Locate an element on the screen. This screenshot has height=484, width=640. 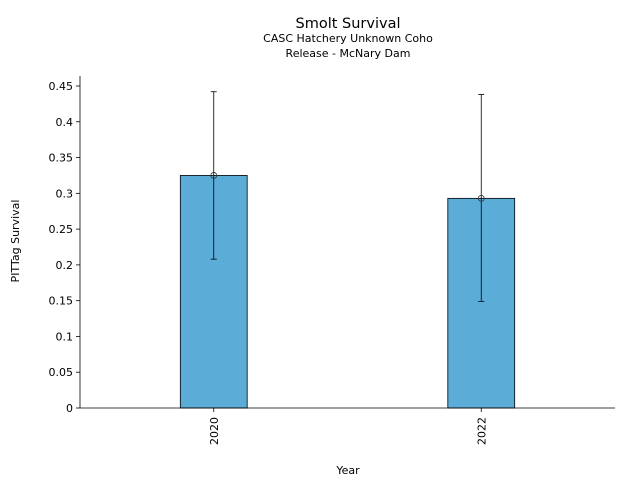
y-tick-label: 0.05 is located at coordinates (61, 372).